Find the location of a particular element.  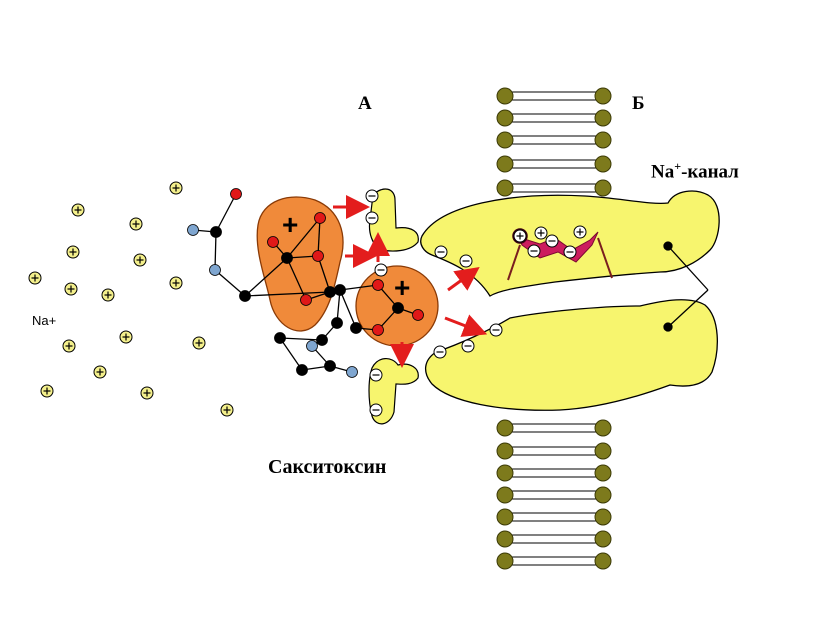

channel-anchor-lower is located at coordinates (668, 327).